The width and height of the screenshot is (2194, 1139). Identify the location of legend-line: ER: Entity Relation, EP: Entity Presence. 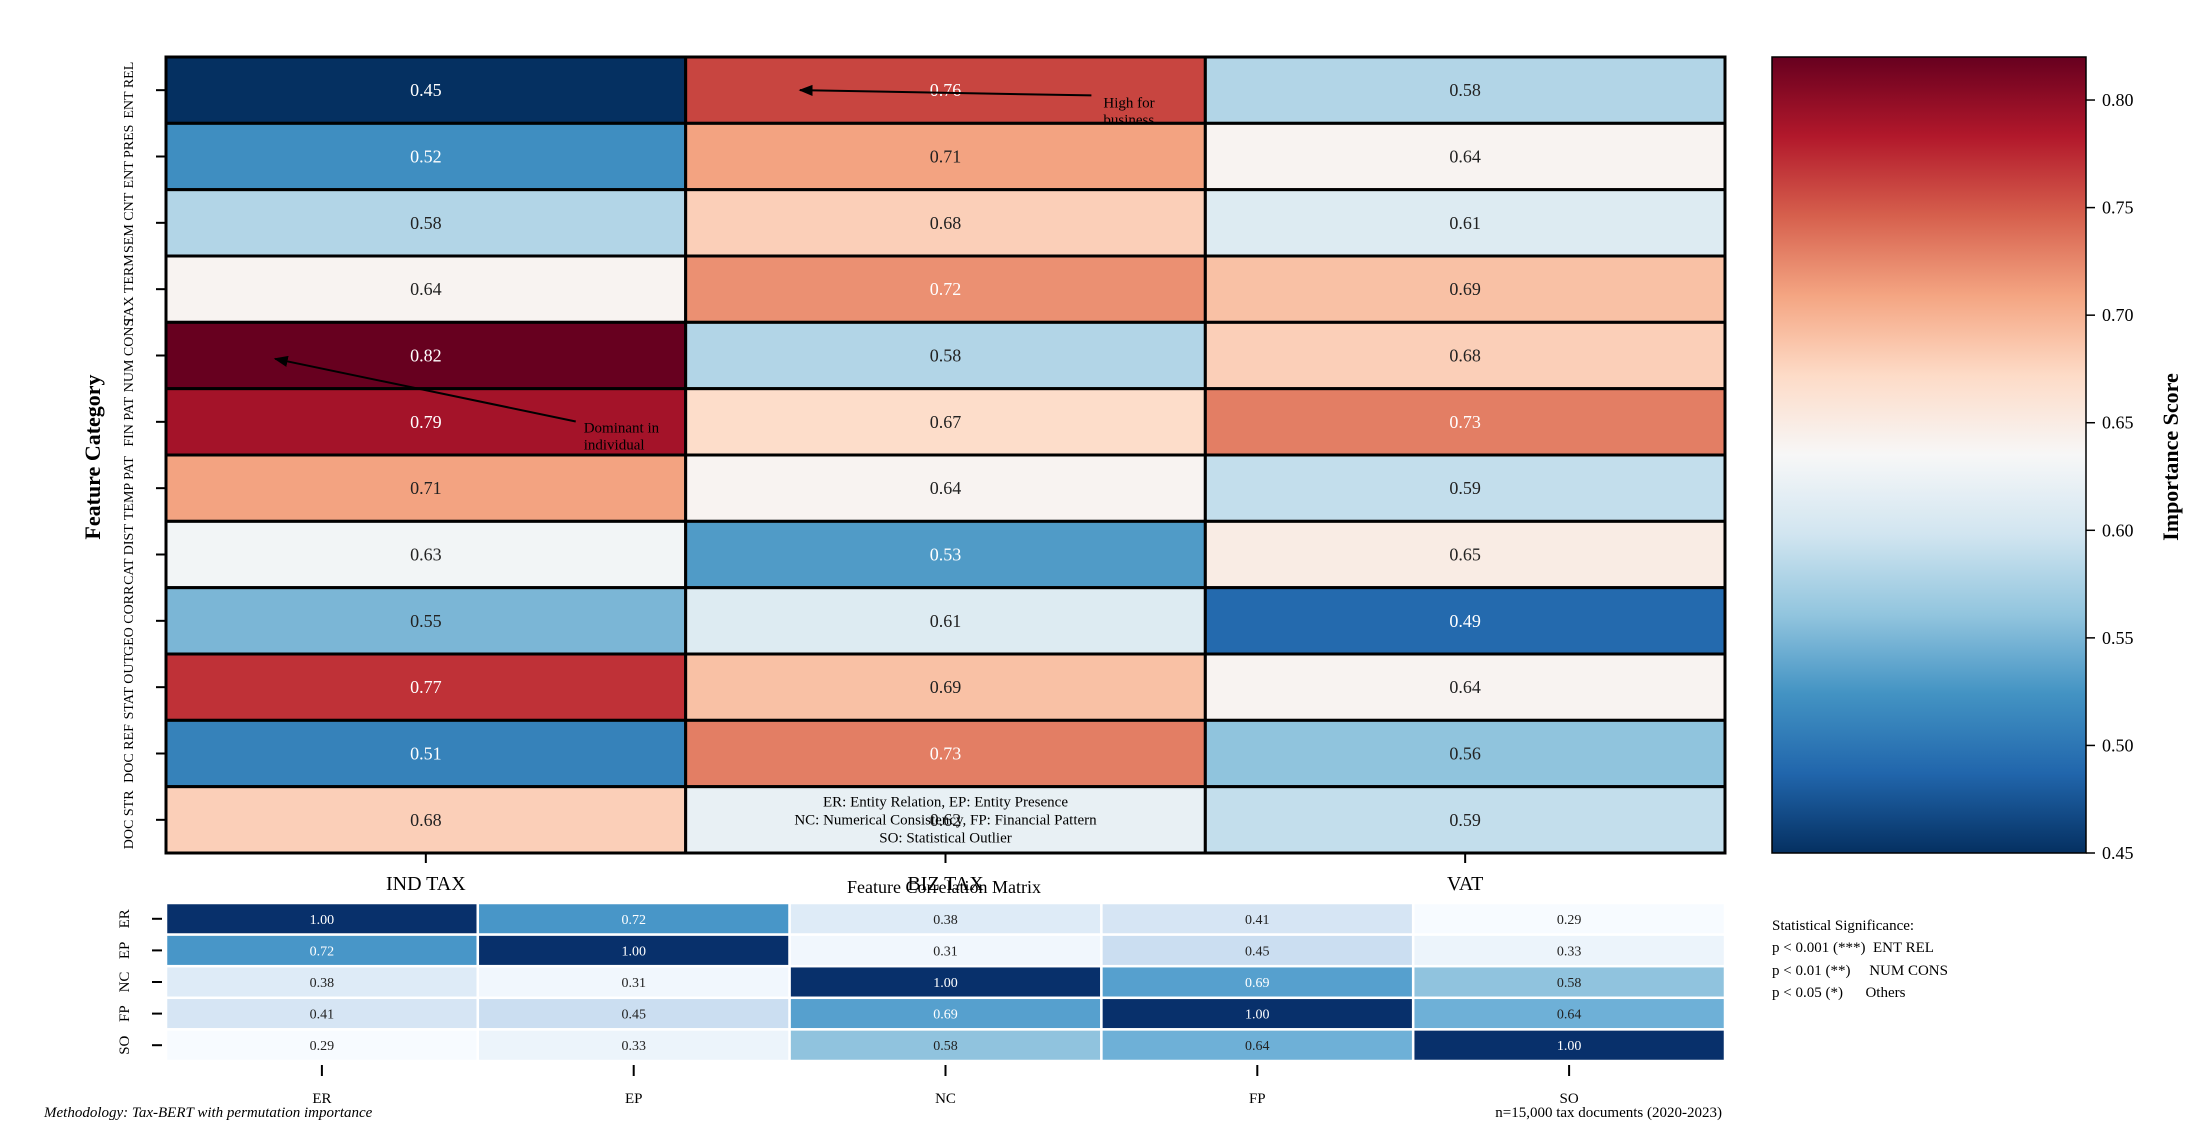
(945, 803).